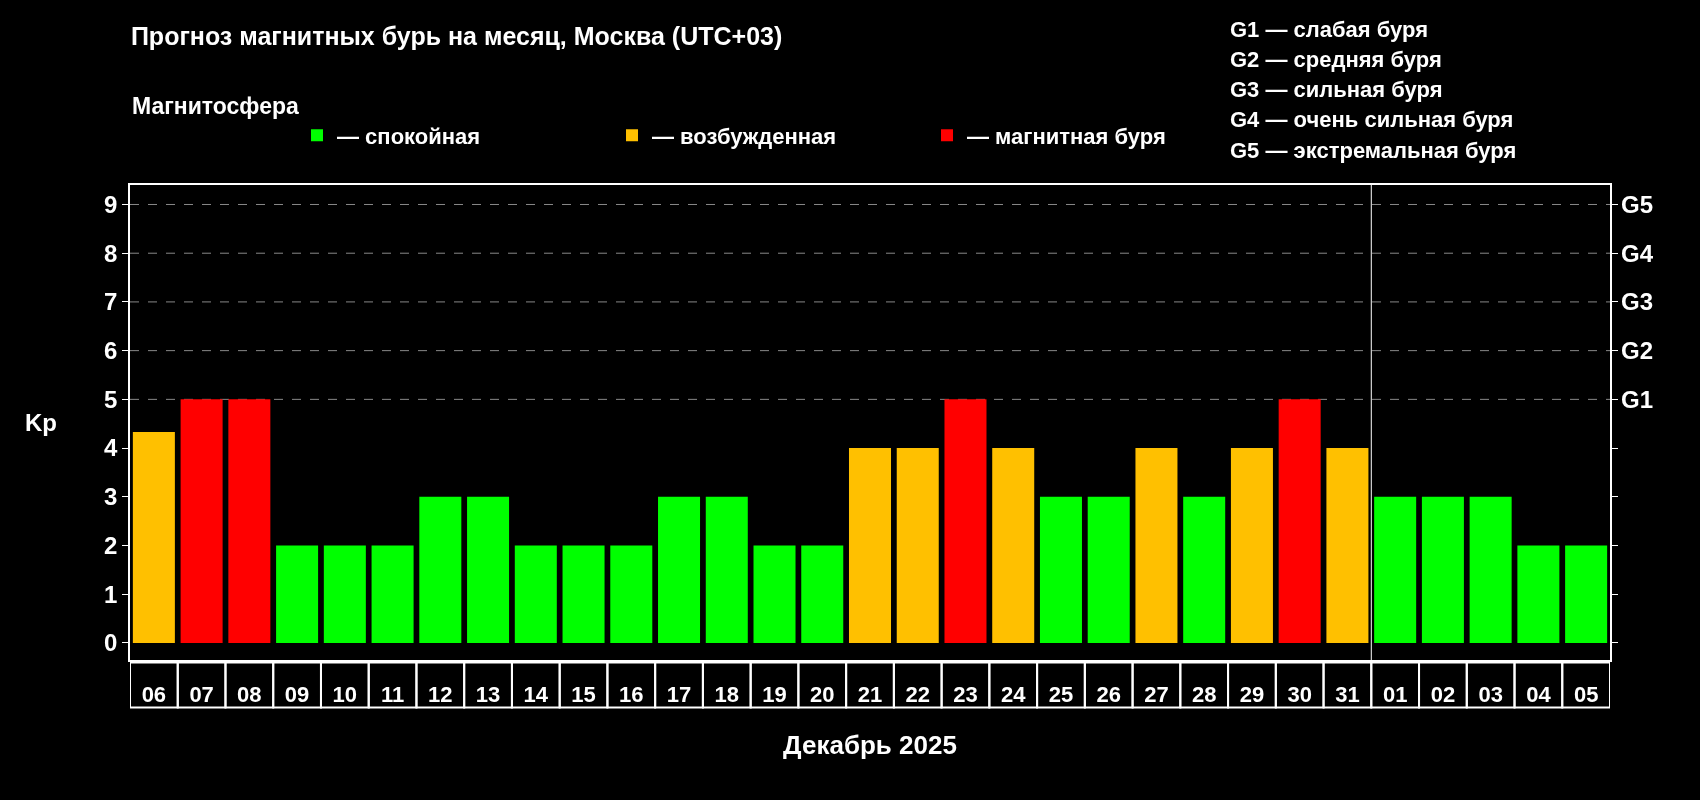 This screenshot has height=800, width=1700. What do you see at coordinates (488, 695) in the screenshot?
I see `x-tick-label: 13` at bounding box center [488, 695].